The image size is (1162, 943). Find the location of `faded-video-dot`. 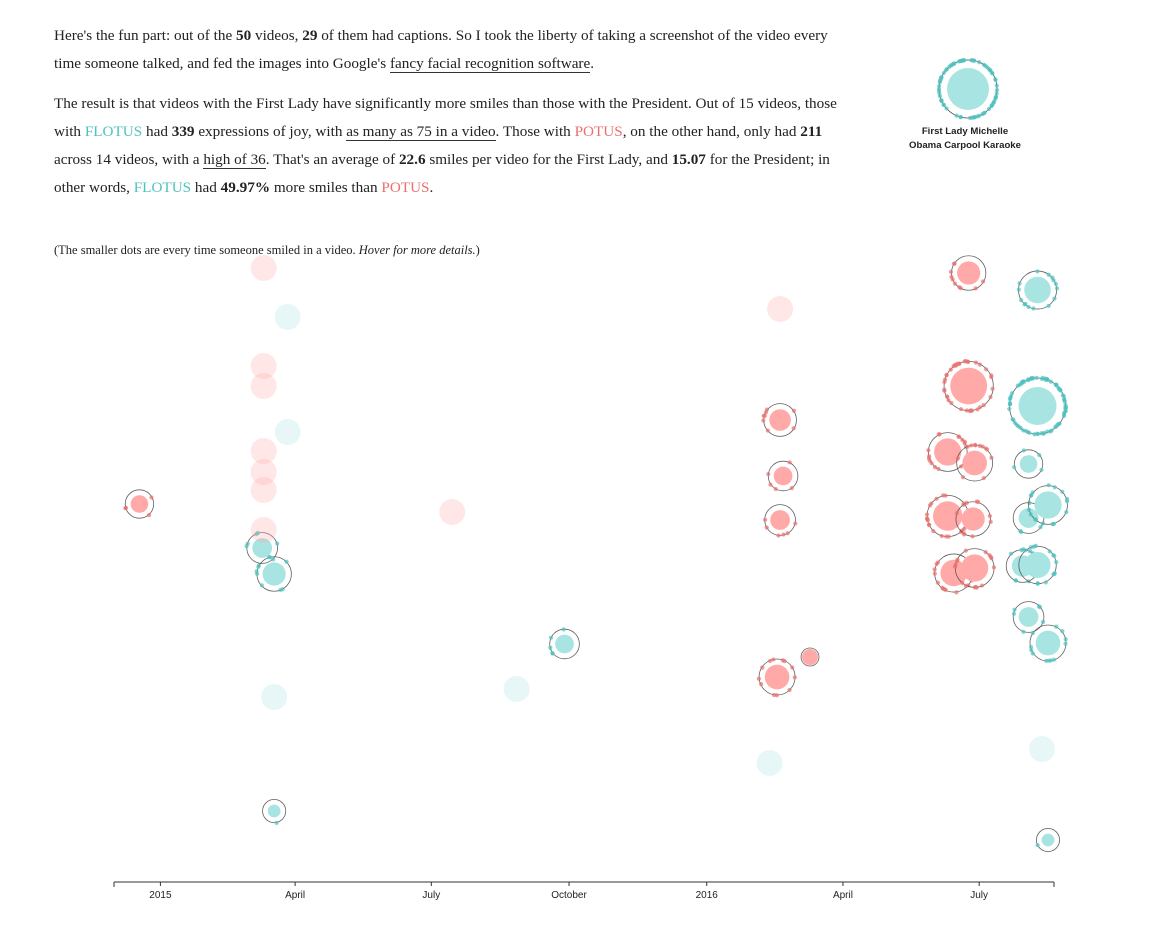

faded-video-dot is located at coordinates (516, 689).